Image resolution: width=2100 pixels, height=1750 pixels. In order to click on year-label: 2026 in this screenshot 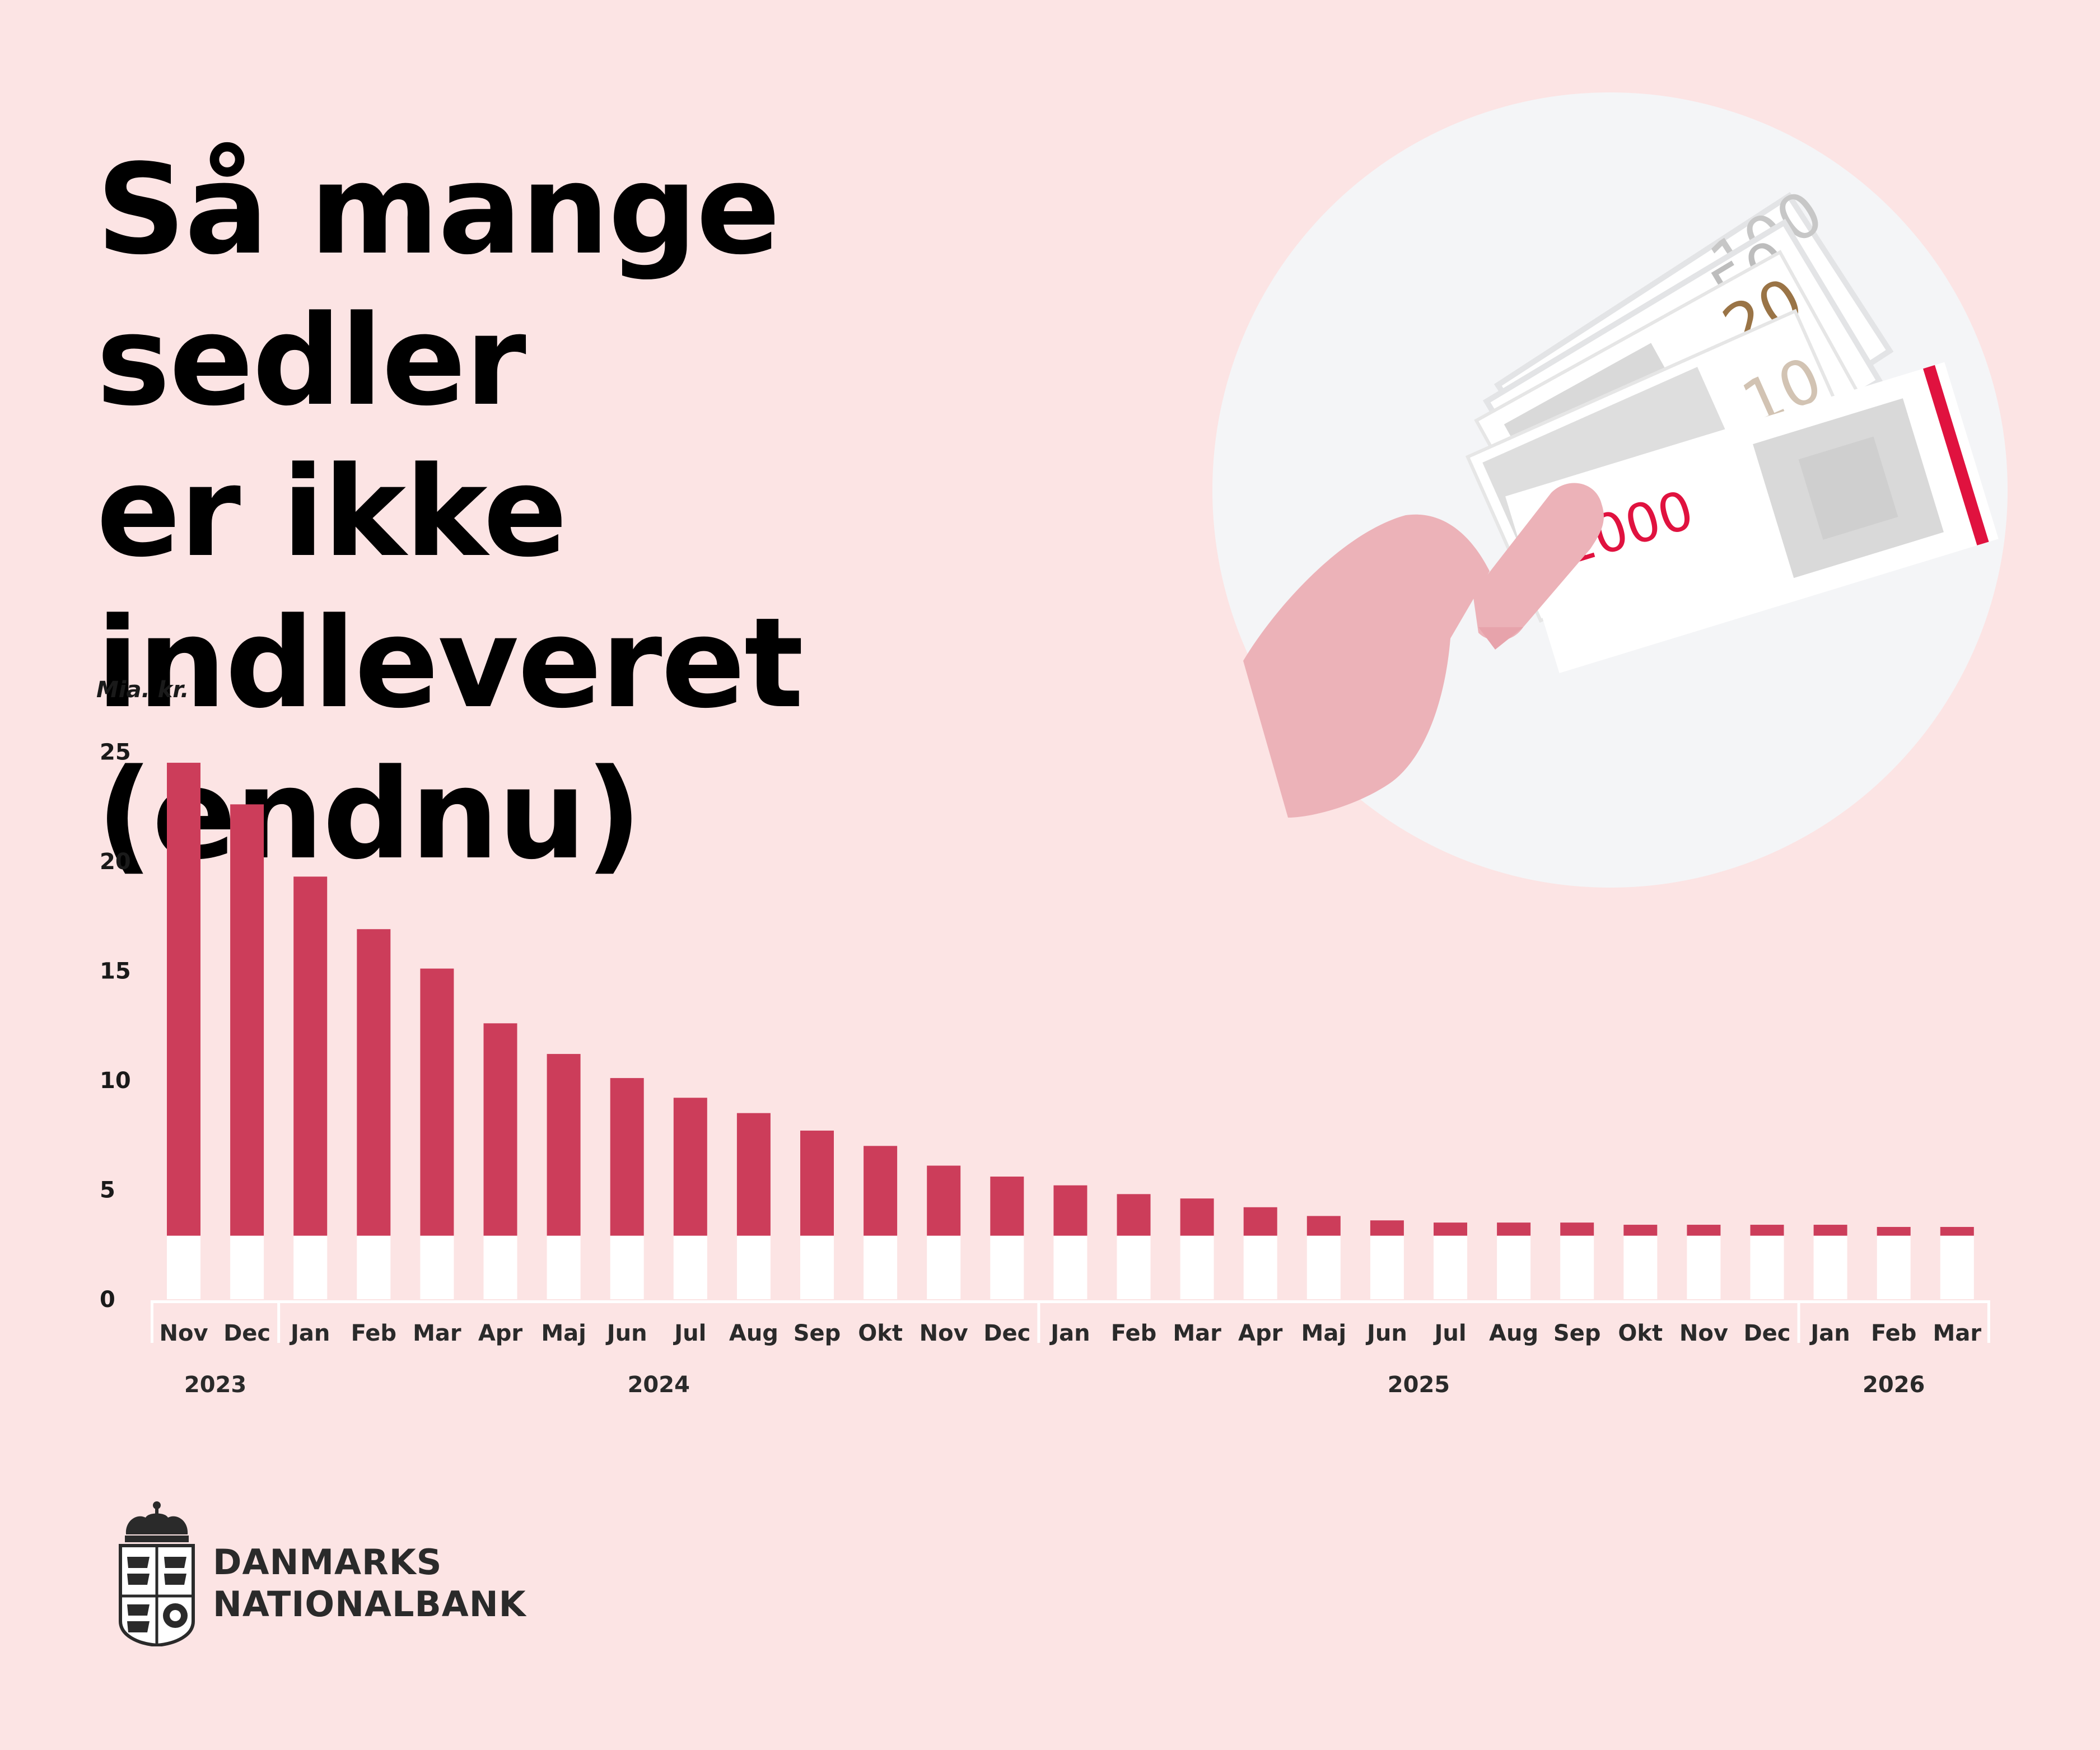, I will do `click(1894, 1385)`.